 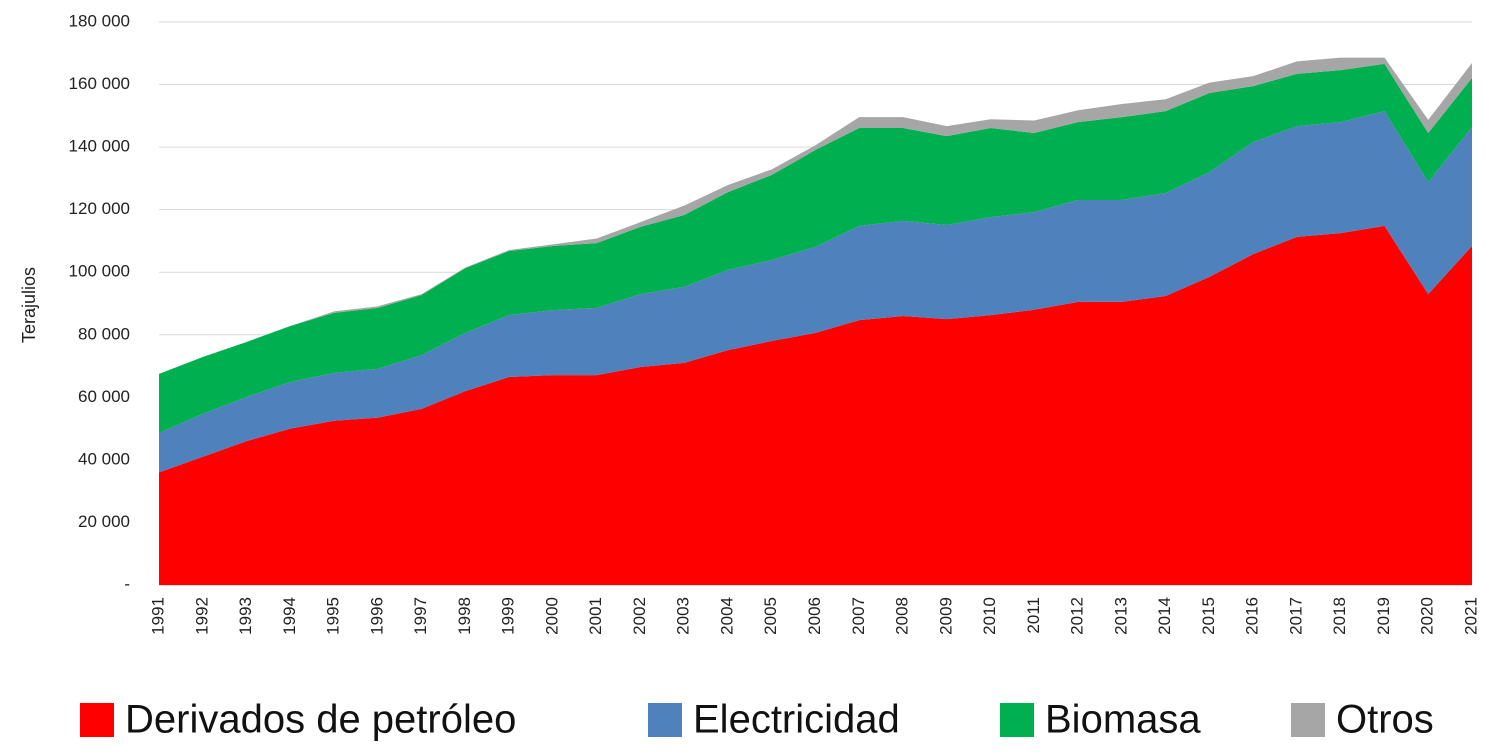 What do you see at coordinates (1252, 616) in the screenshot?
I see `x-tick-label: 2016` at bounding box center [1252, 616].